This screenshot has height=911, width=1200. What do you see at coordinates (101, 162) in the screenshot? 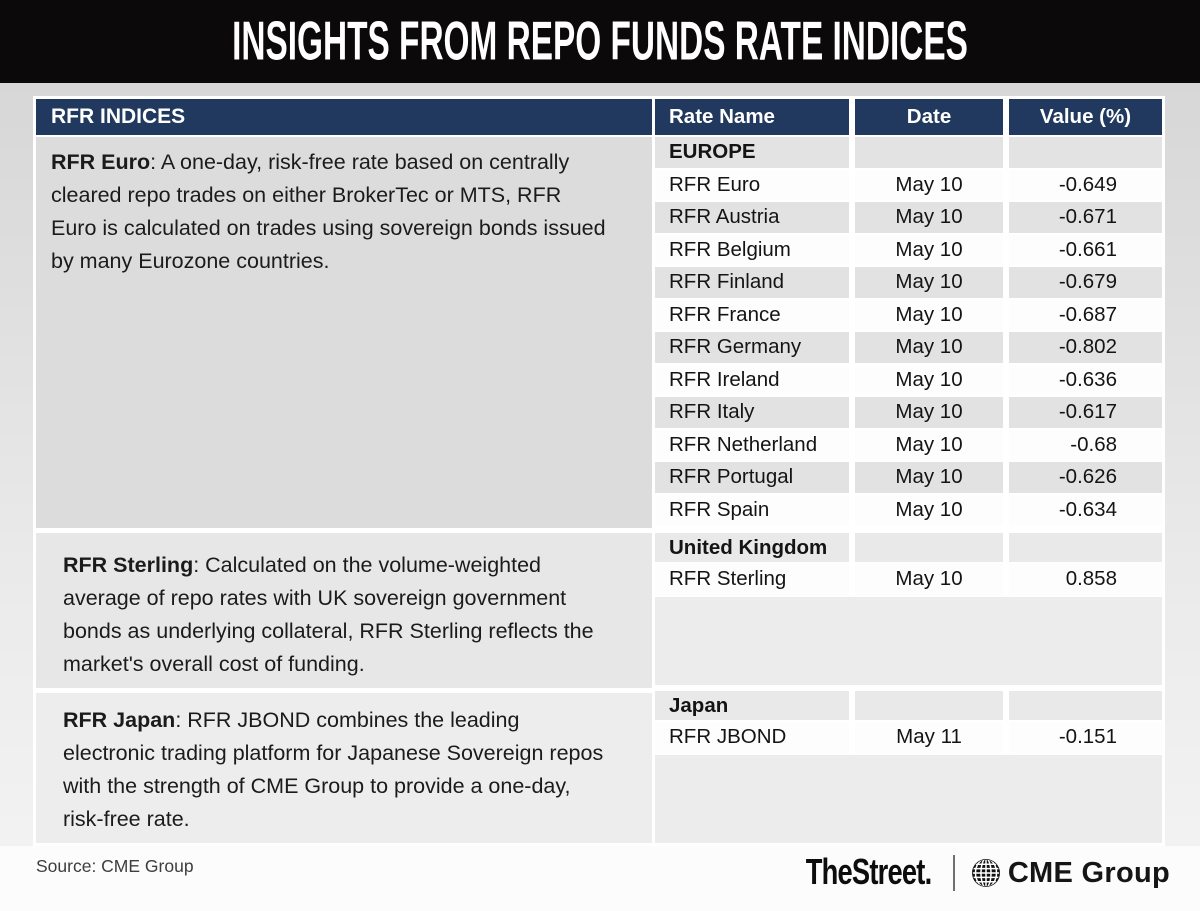
I see `term-rfr-euro: RFR Euro` at bounding box center [101, 162].